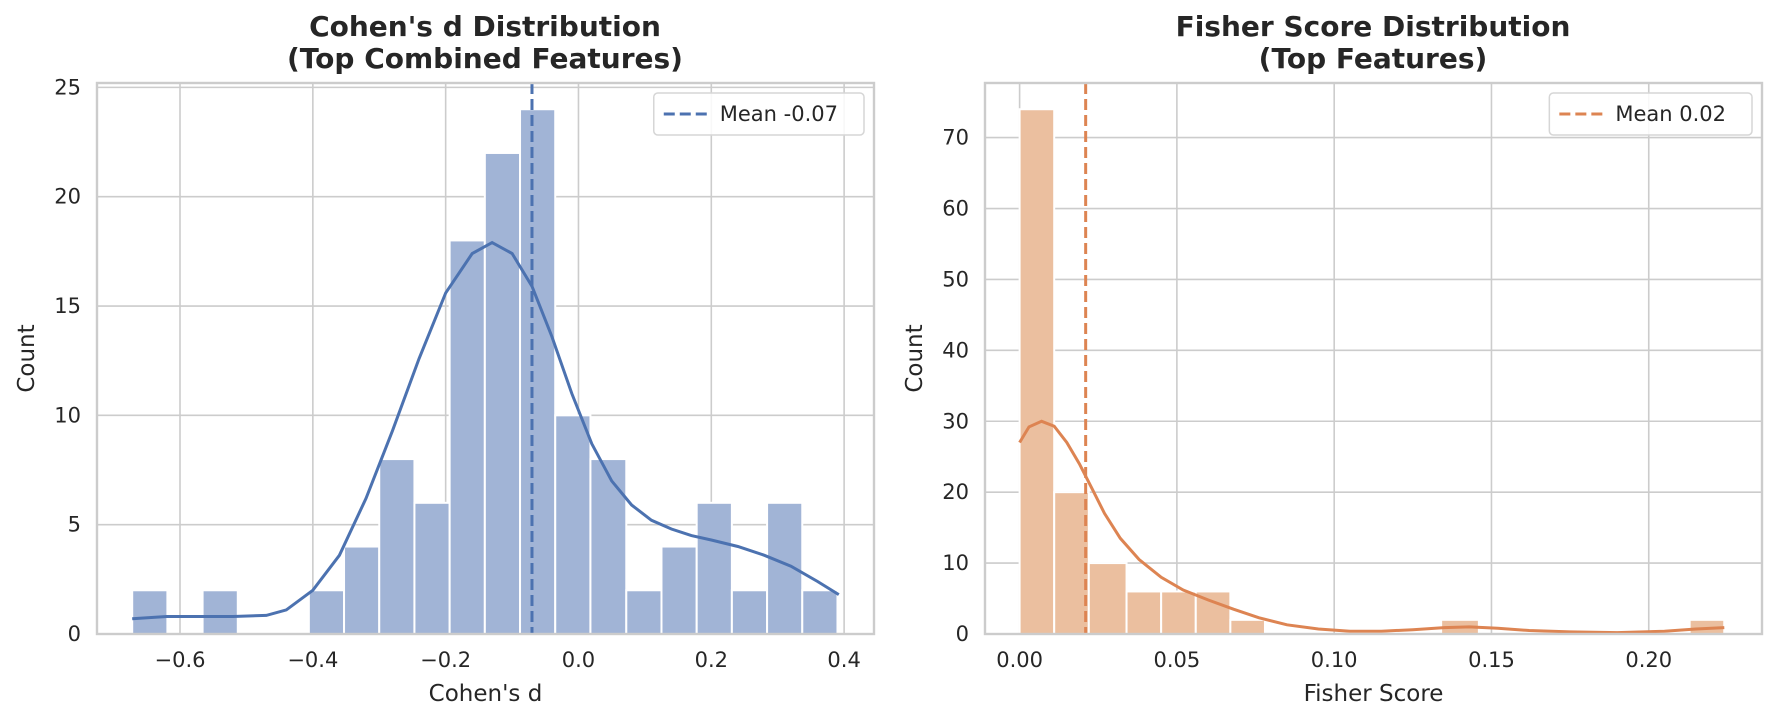 The width and height of the screenshot is (1773, 722). I want to click on chart-1-y-tick-label: 25, so click(67, 87).